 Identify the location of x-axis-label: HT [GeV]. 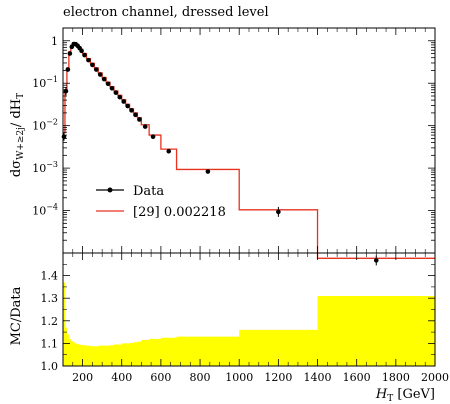
(405, 395).